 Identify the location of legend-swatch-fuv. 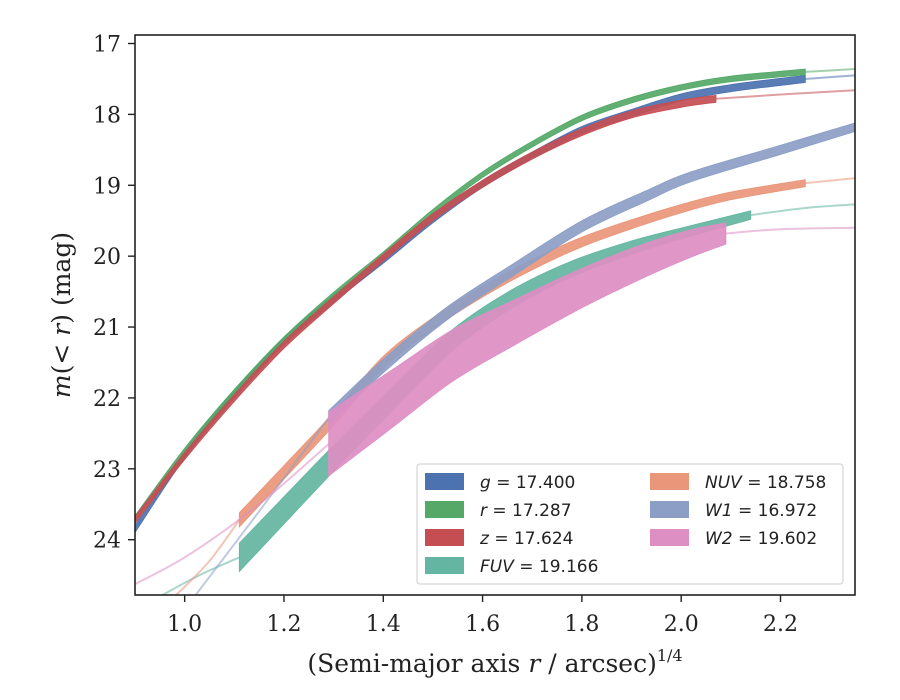
(444, 565).